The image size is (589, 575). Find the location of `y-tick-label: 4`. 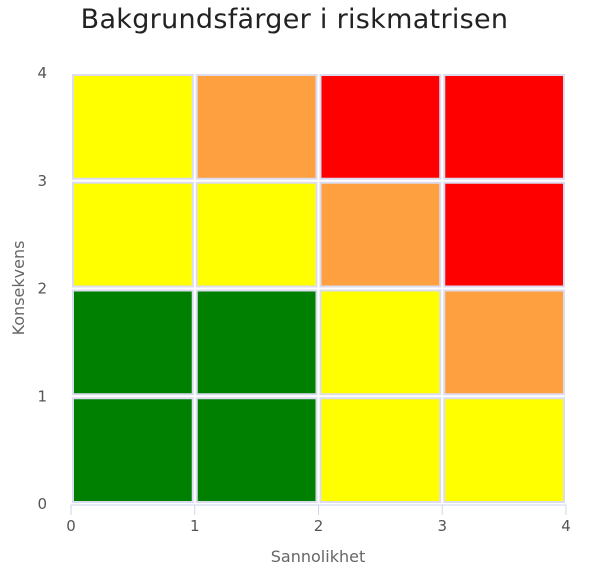

y-tick-label: 4 is located at coordinates (42, 73).